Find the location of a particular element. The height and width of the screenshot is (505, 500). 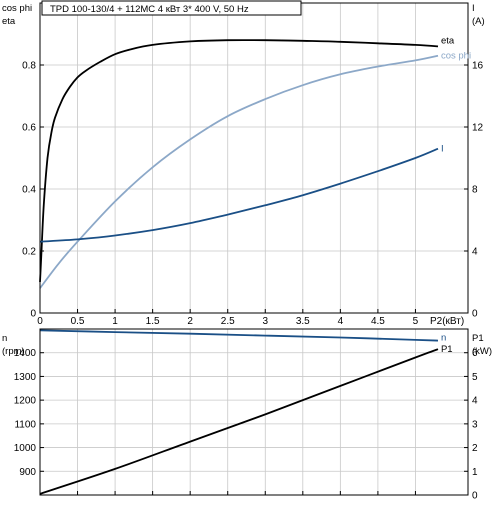

y-left-tick-label: 0.4 is located at coordinates (29, 190).